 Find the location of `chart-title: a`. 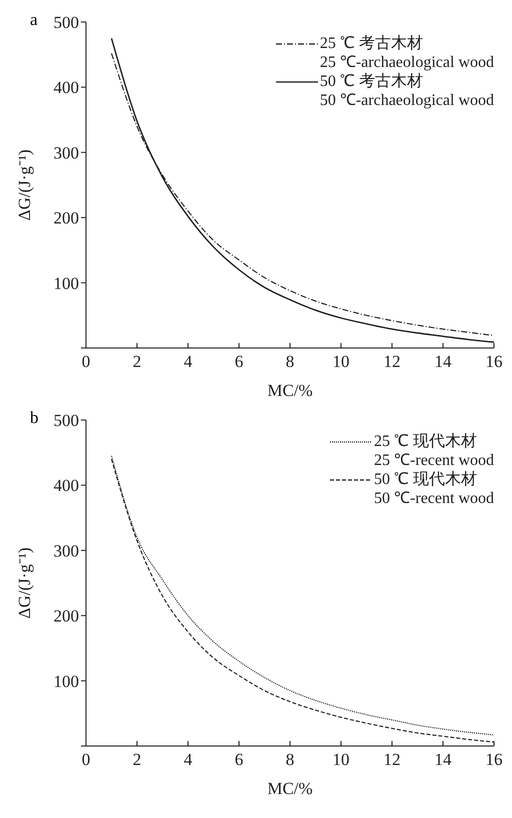

chart-title: a is located at coordinates (34, 20).